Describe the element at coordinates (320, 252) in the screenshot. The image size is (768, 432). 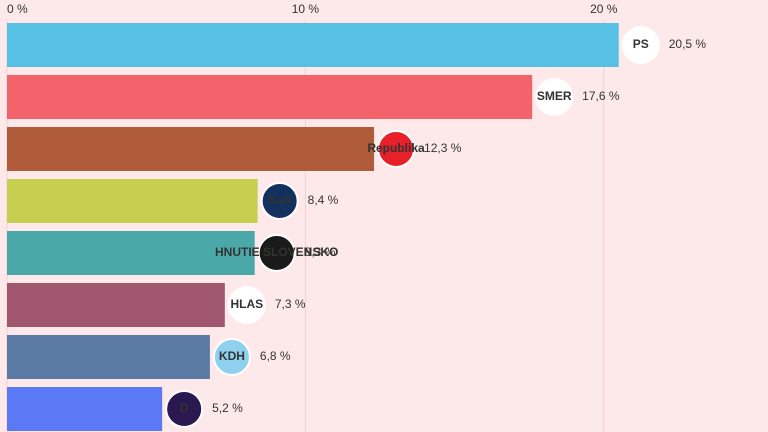
I see `value-label: 8,3 %` at that location.